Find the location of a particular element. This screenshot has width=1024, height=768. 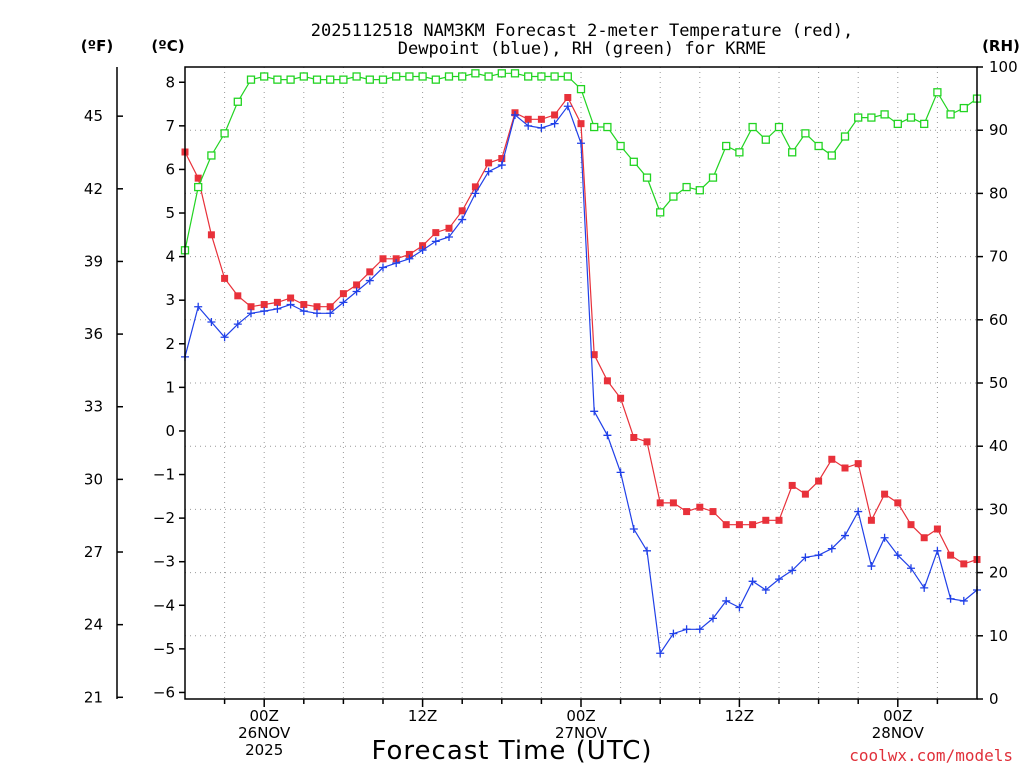

x-tick-label: 26NOV is located at coordinates (264, 733).